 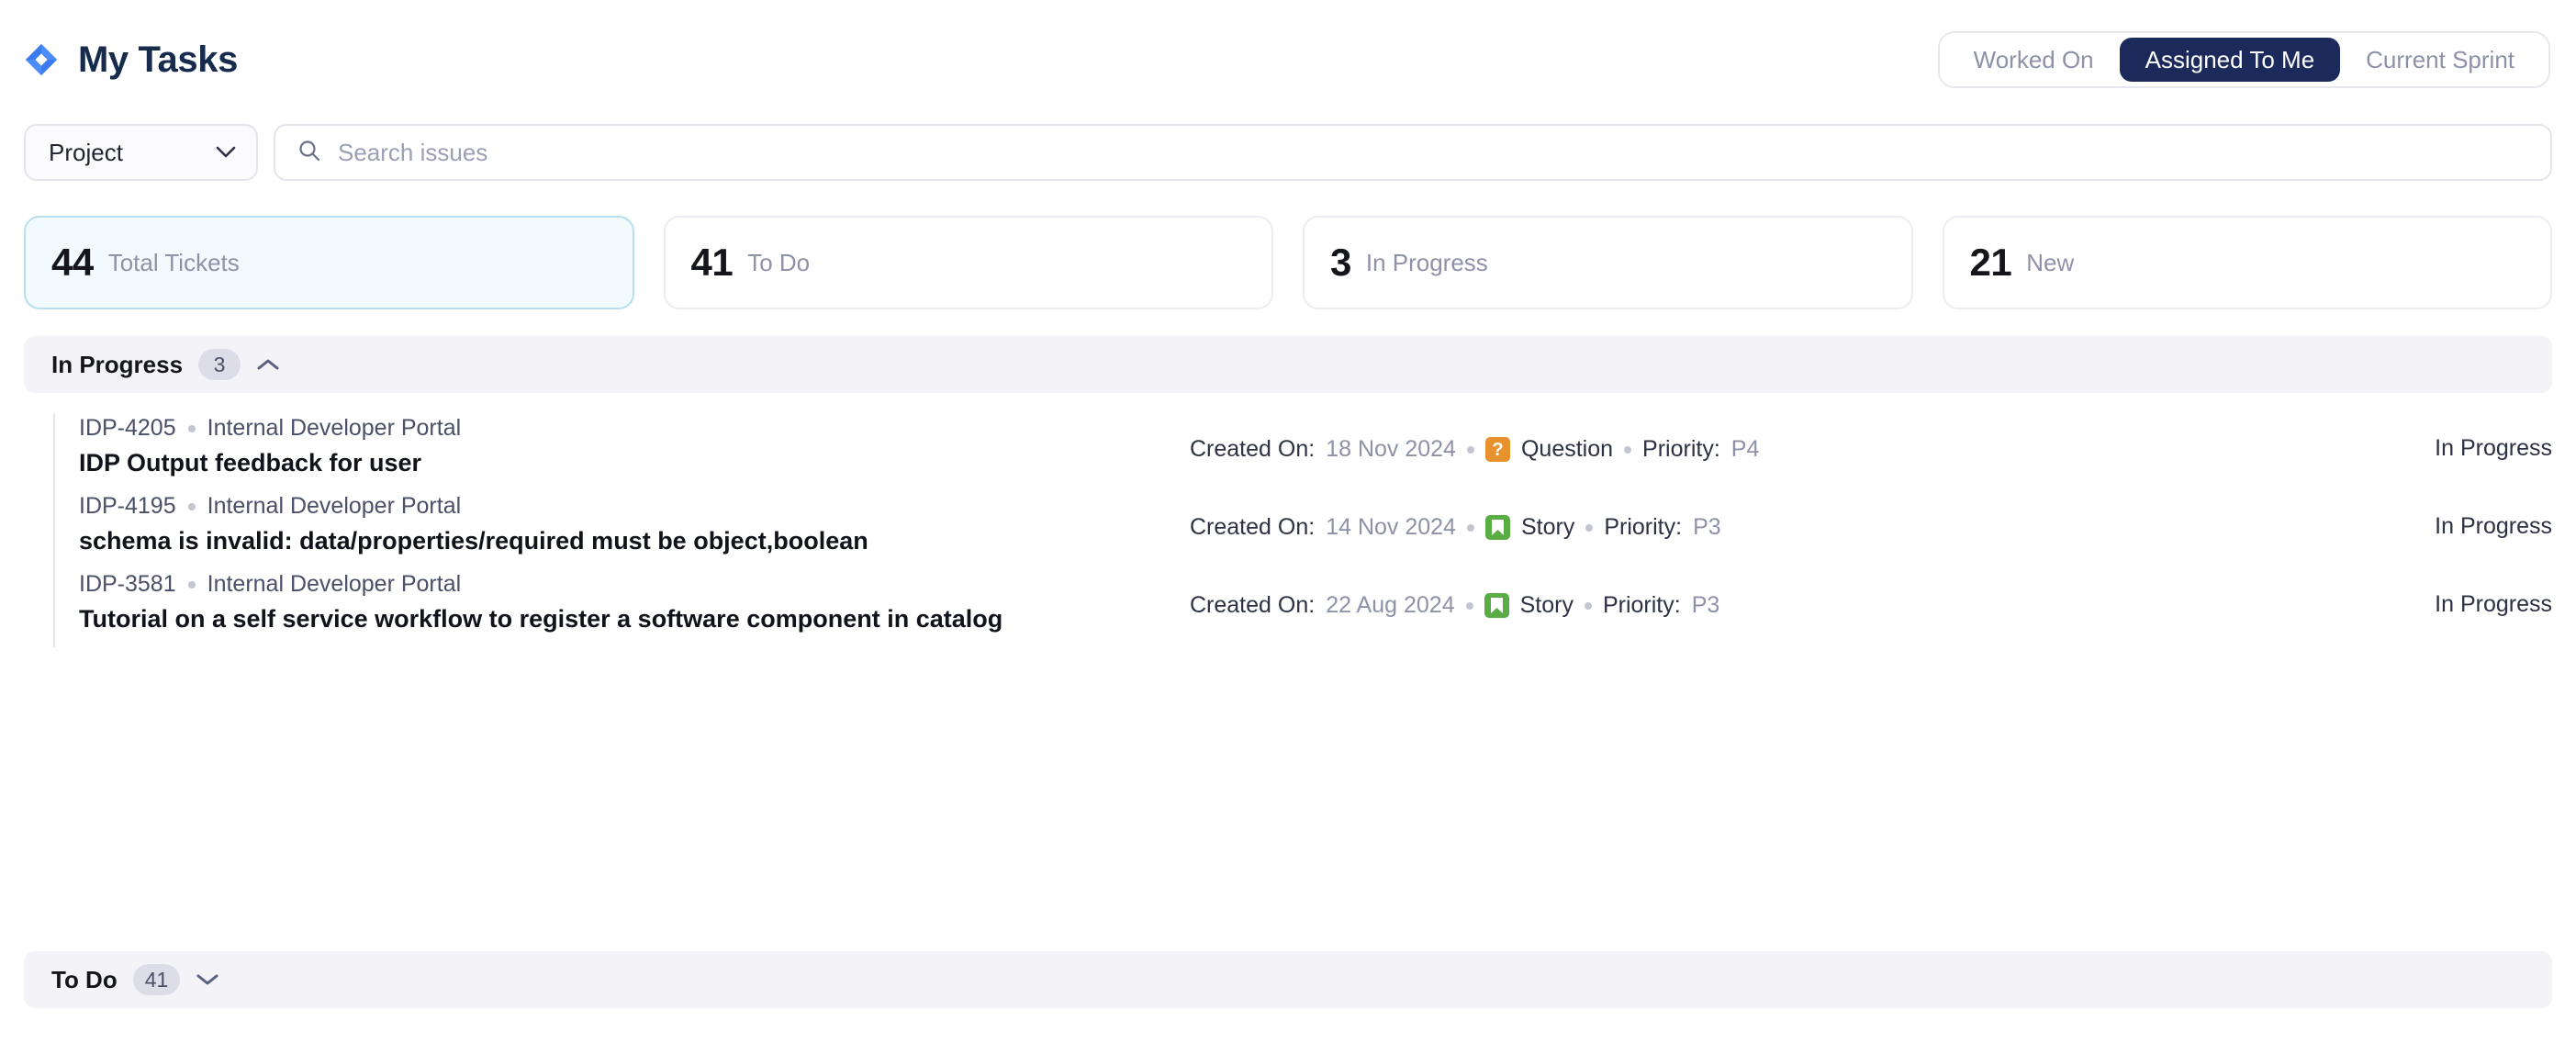 What do you see at coordinates (1288, 364) in the screenshot?
I see `group-header-in-progress: In Progress 3` at bounding box center [1288, 364].